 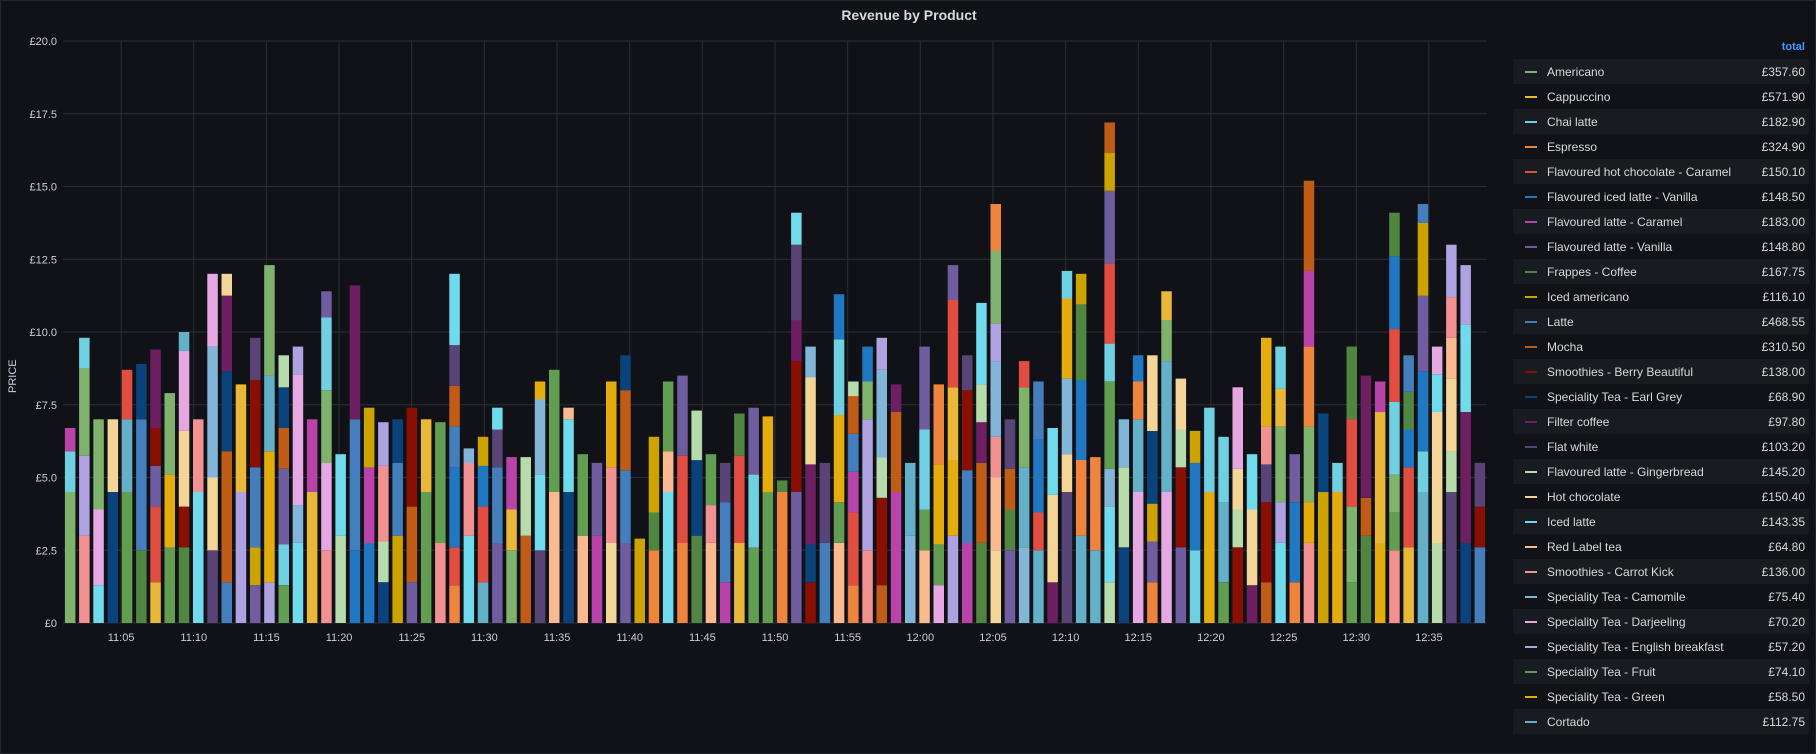 What do you see at coordinates (1661, 521) in the screenshot?
I see `legend-item: Iced latte £143.35` at bounding box center [1661, 521].